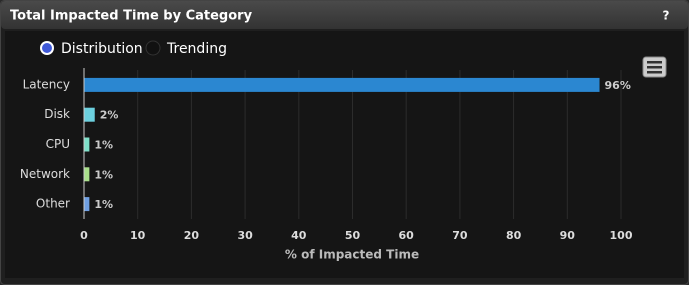  I want to click on panel-header, so click(344, 15).